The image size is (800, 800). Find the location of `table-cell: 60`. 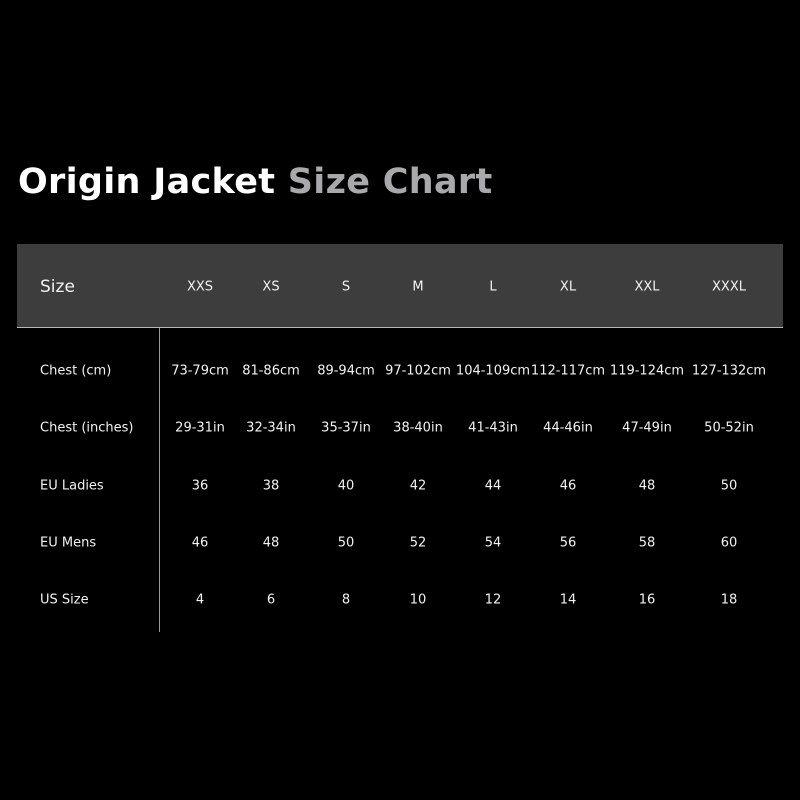

table-cell: 60 is located at coordinates (729, 543).